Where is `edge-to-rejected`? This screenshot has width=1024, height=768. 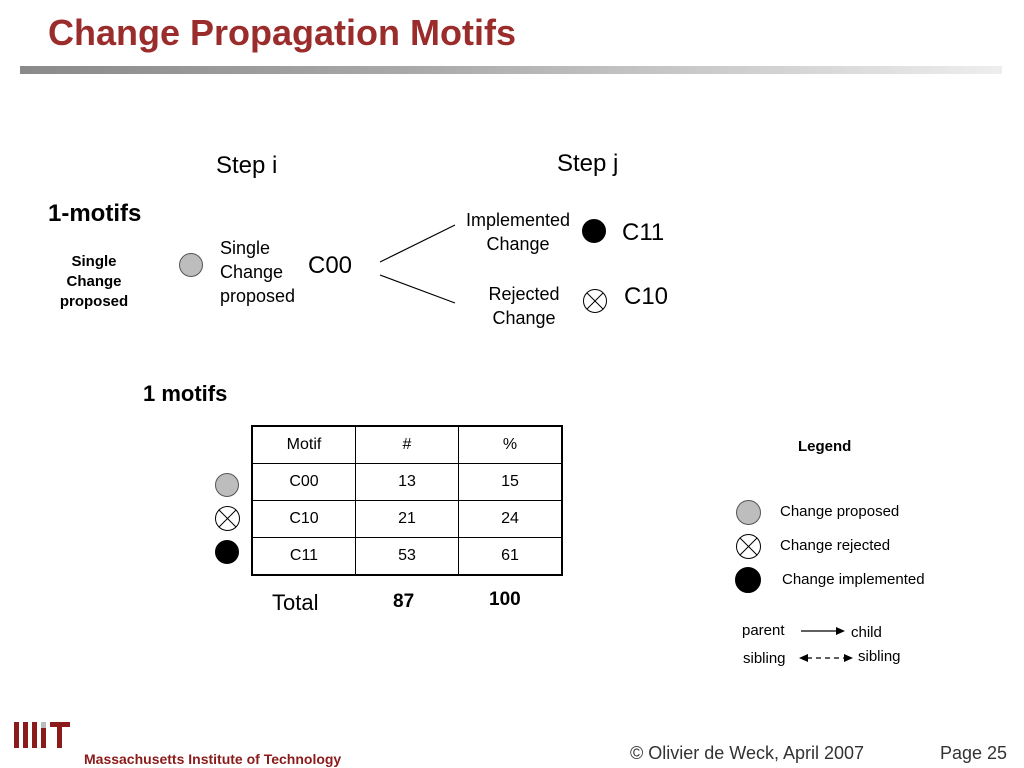
edge-to-rejected is located at coordinates (417, 289).